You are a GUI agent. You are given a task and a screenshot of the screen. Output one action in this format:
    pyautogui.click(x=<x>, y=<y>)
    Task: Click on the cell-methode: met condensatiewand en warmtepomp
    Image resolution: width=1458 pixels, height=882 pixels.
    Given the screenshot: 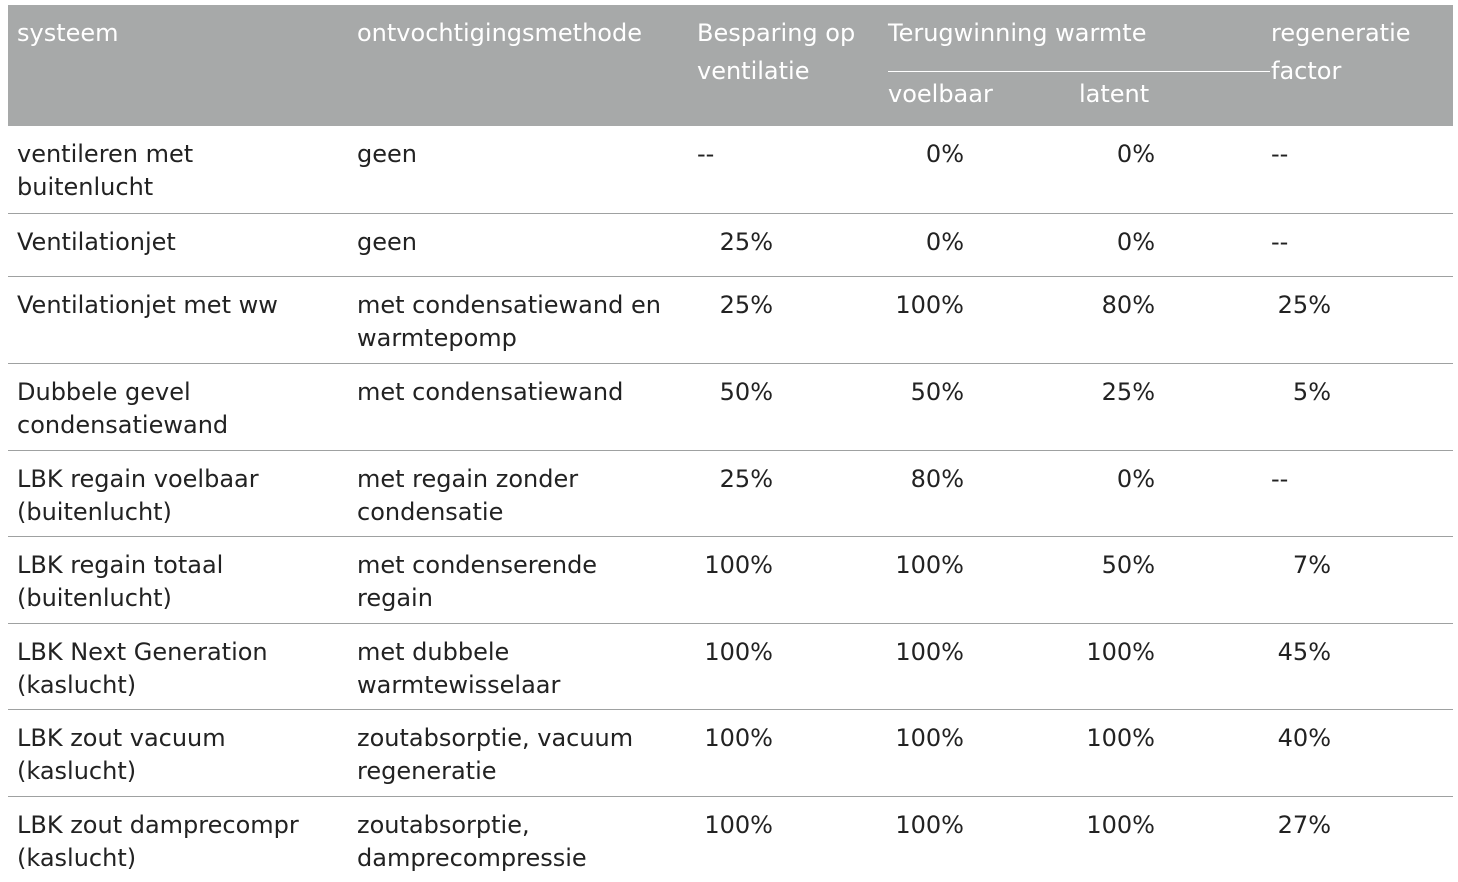 What is the action you would take?
    pyautogui.click(x=509, y=321)
    